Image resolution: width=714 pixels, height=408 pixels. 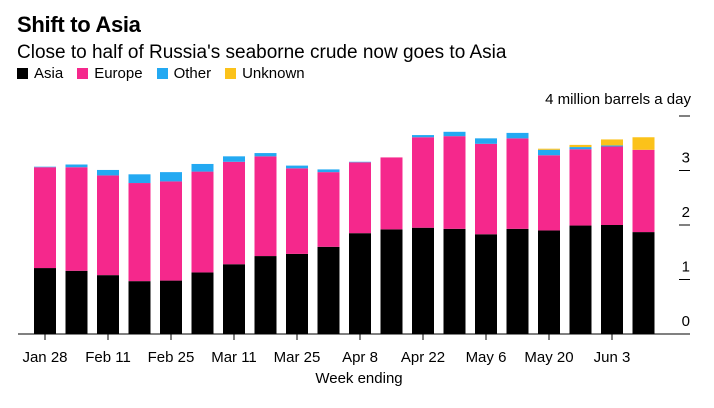 I want to click on x-tick-label: Jan 28, so click(x=44, y=357).